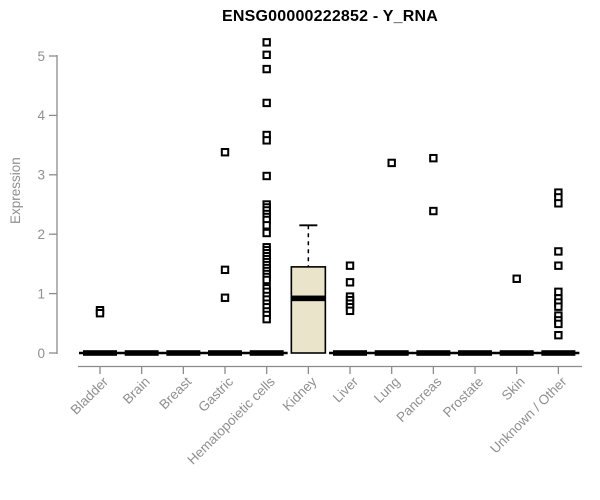  What do you see at coordinates (308, 298) in the screenshot?
I see `boxplot-median-kidney` at bounding box center [308, 298].